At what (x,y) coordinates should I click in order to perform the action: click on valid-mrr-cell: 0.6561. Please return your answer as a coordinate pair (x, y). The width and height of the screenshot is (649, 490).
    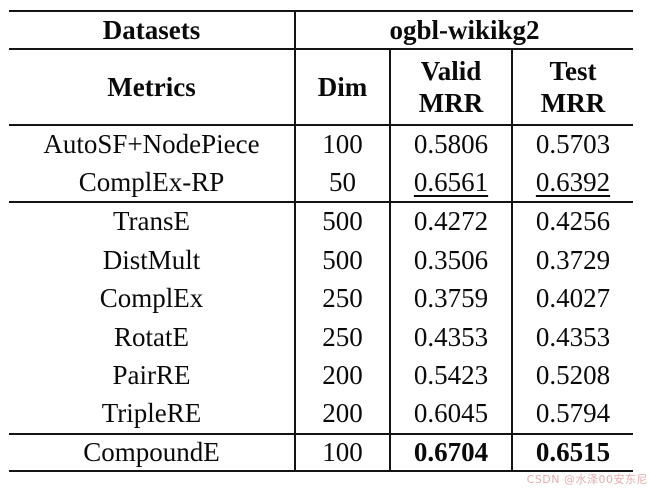
    Looking at the image, I should click on (450, 183).